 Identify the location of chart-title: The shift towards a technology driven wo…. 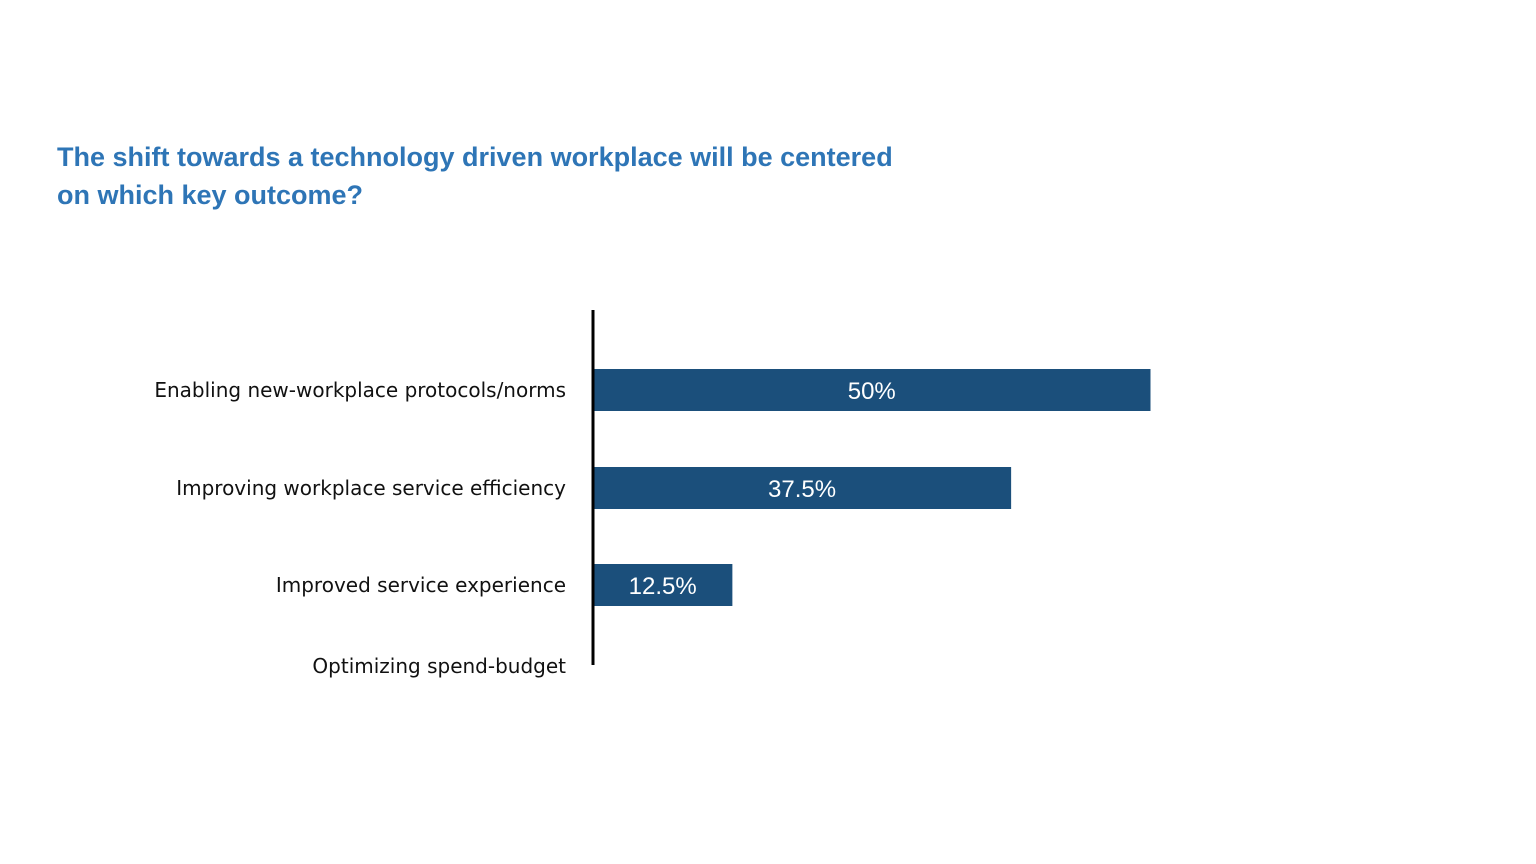
(507, 176).